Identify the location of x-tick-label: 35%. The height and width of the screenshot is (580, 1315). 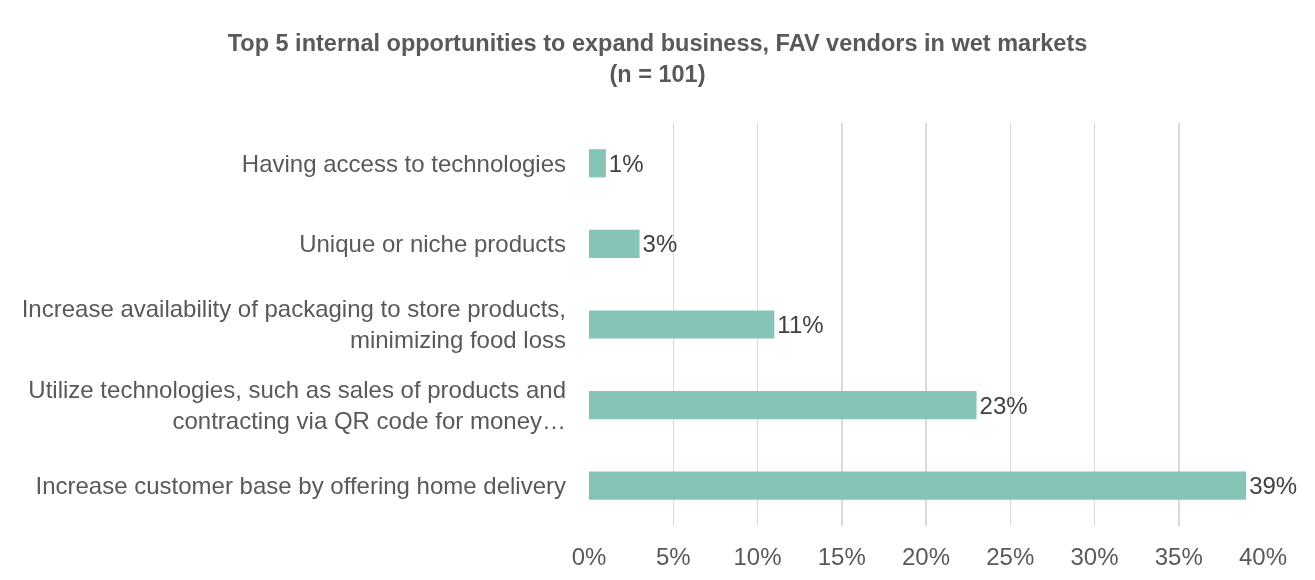
(1178, 556).